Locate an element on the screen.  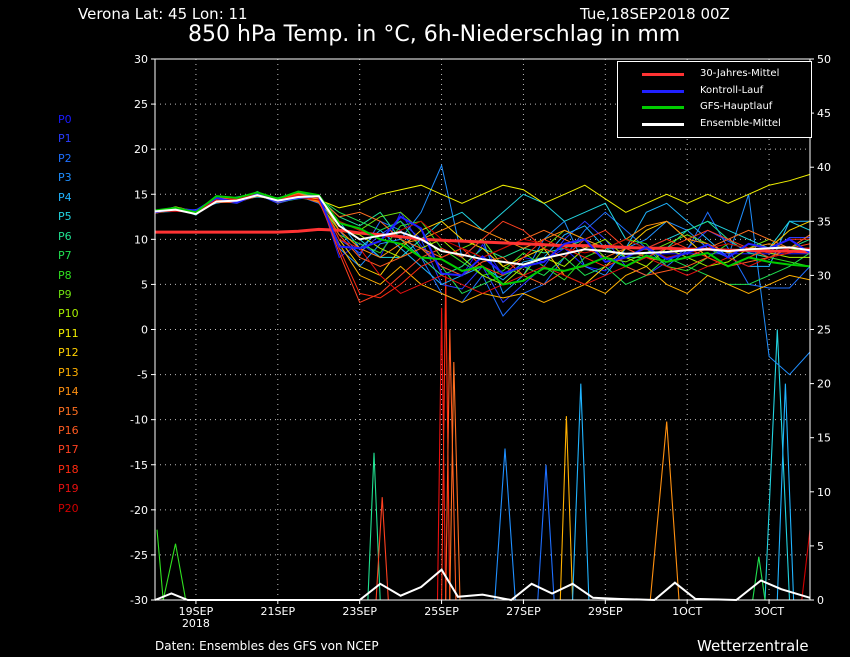
x-tick-label: 27SEP is located at coordinates (523, 611).